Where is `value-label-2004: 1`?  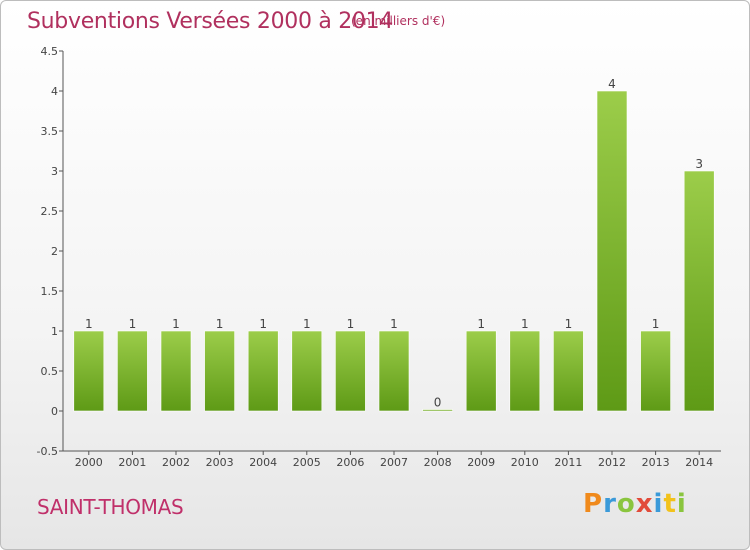
value-label-2004: 1 is located at coordinates (263, 324).